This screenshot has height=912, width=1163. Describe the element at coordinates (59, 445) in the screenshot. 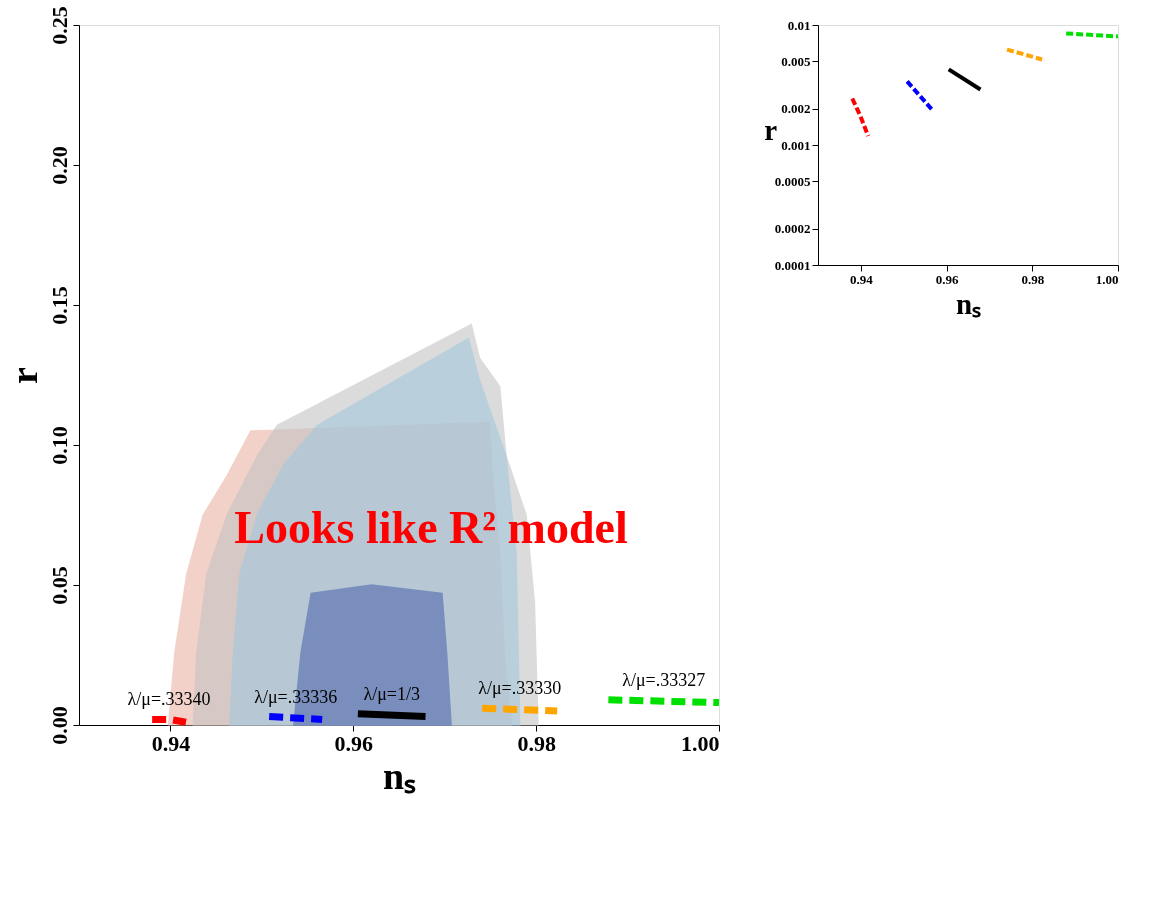

I see `y-tick-label: 0.10` at that location.